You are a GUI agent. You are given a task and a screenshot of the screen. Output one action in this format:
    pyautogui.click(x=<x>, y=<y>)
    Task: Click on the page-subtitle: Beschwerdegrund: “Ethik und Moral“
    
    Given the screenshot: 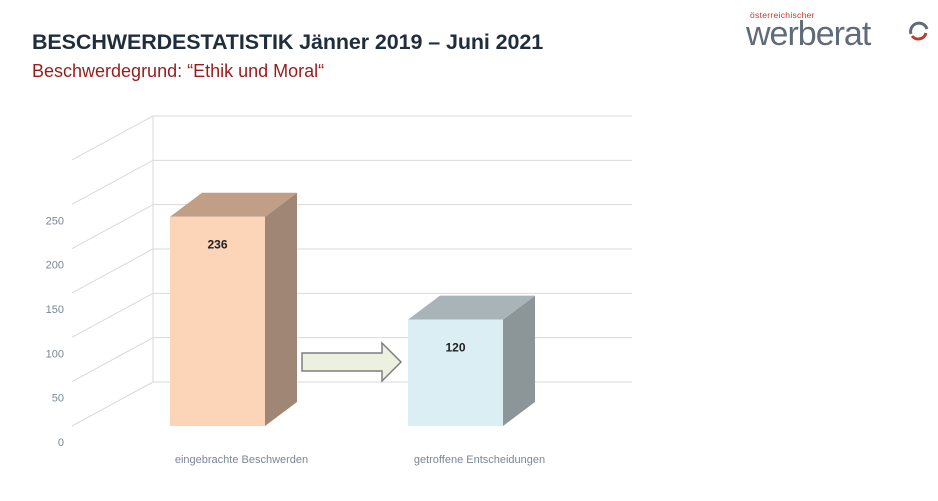 What is the action you would take?
    pyautogui.click(x=178, y=71)
    